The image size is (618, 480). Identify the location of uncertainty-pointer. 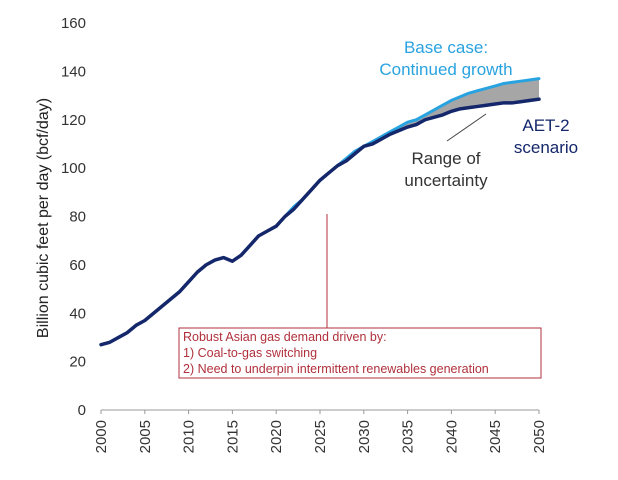
(466, 127).